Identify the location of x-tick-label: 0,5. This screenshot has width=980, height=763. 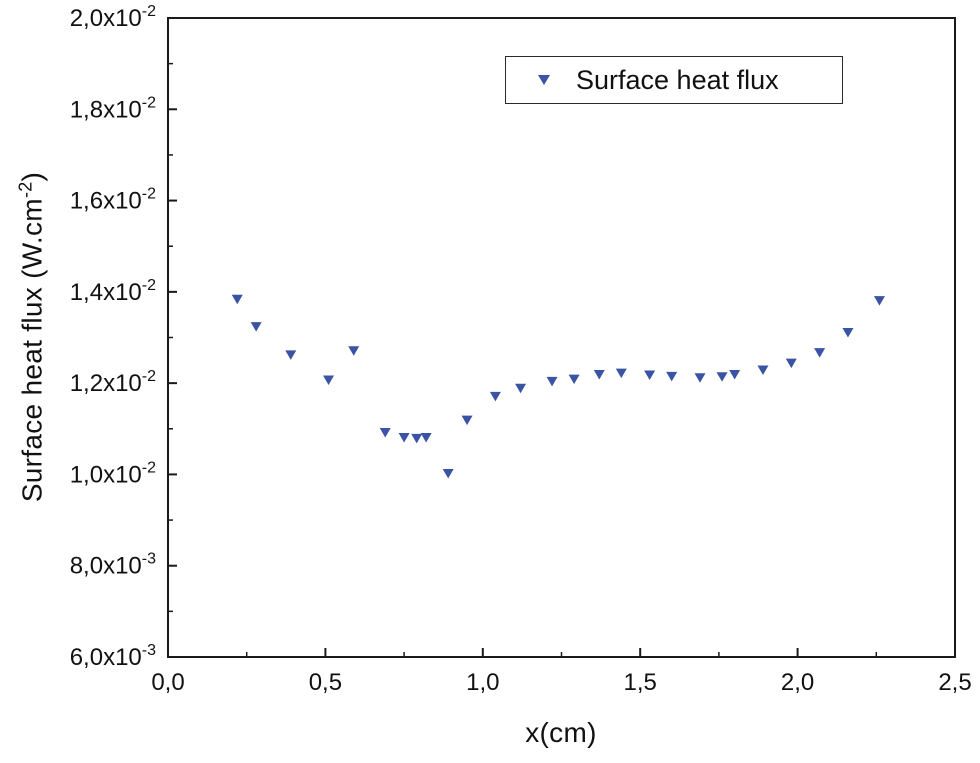
(325, 682).